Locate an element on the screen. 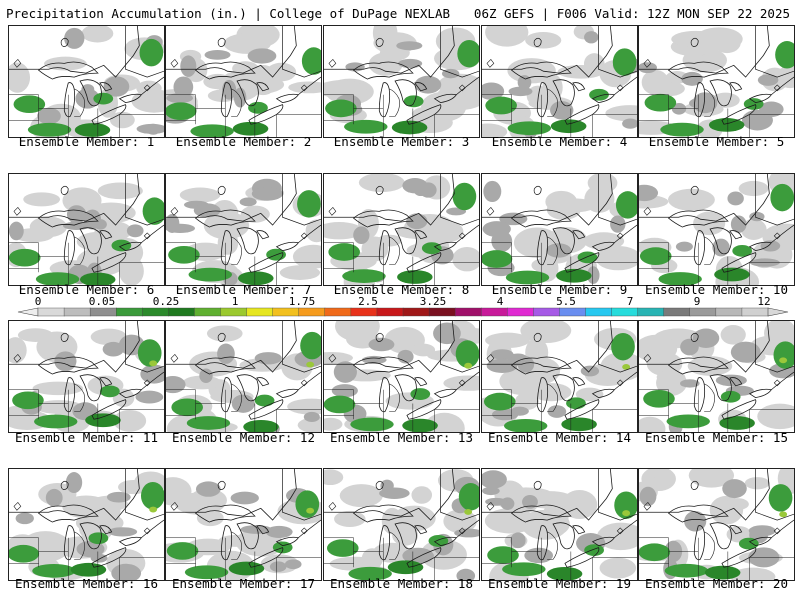 This screenshot has width=800, height=600. colorbar-tick-label: 5.5 is located at coordinates (566, 301).